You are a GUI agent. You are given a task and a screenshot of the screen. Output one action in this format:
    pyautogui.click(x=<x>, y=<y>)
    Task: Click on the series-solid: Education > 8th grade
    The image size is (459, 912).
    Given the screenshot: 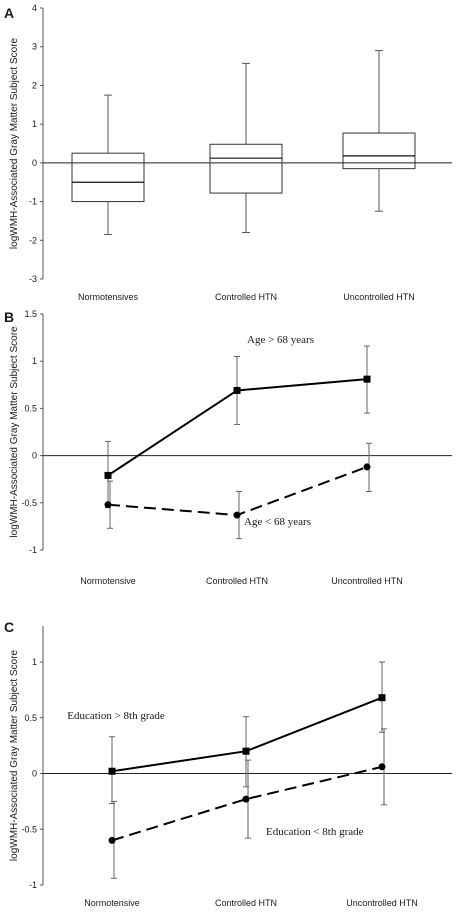 What is the action you would take?
    pyautogui.click(x=226, y=733)
    